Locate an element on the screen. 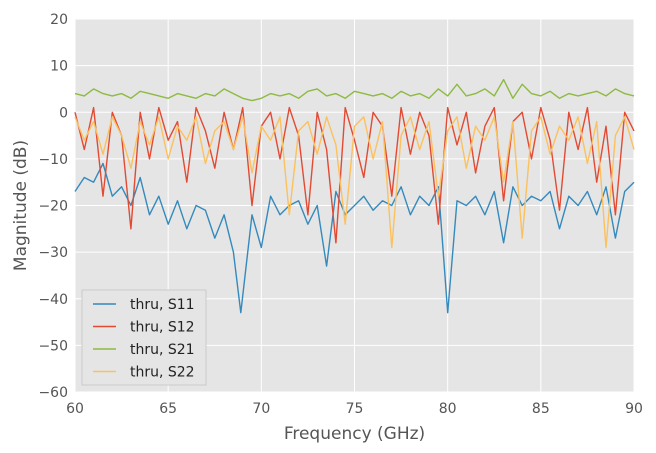 This screenshot has width=656, height=453. legend-entry: thru, S21 is located at coordinates (162, 350).